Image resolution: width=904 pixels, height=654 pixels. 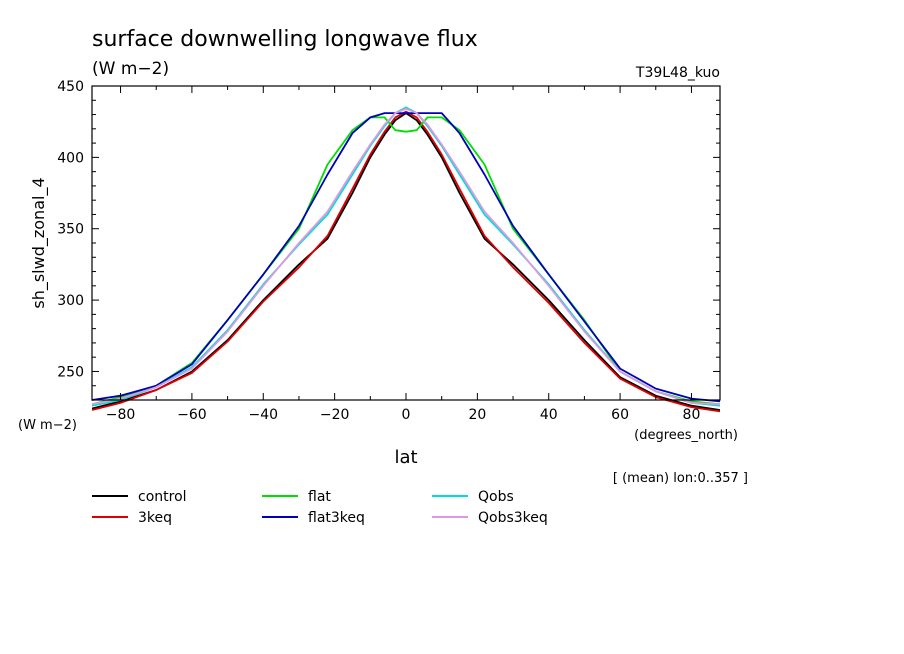 What do you see at coordinates (405, 457) in the screenshot?
I see `x-axis-label: lat` at bounding box center [405, 457].